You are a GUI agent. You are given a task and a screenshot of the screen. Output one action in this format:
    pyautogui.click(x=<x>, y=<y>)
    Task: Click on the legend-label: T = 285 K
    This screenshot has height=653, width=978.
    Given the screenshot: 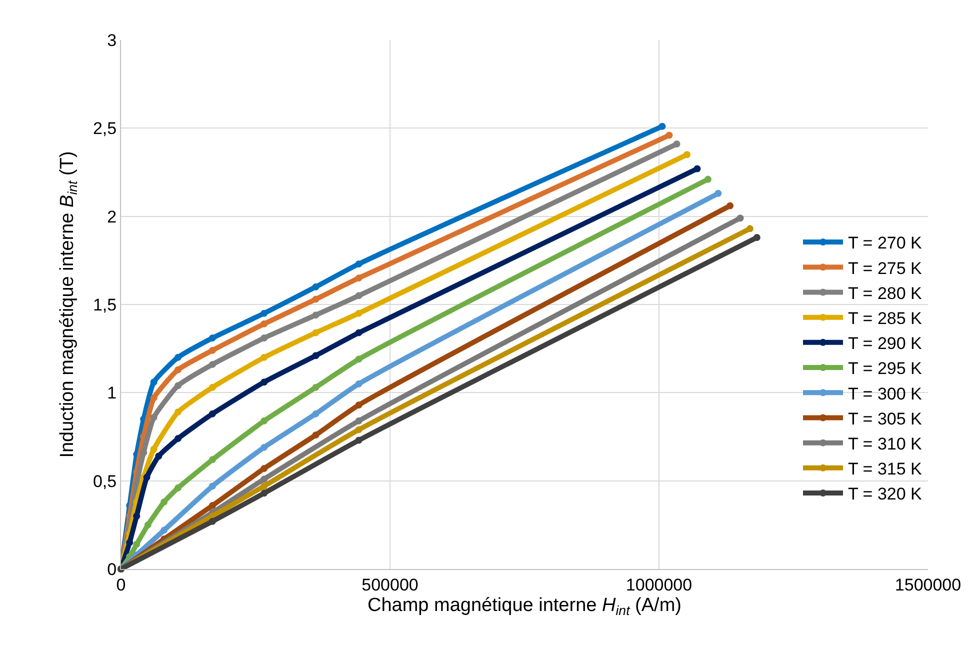 What is the action you would take?
    pyautogui.click(x=885, y=318)
    